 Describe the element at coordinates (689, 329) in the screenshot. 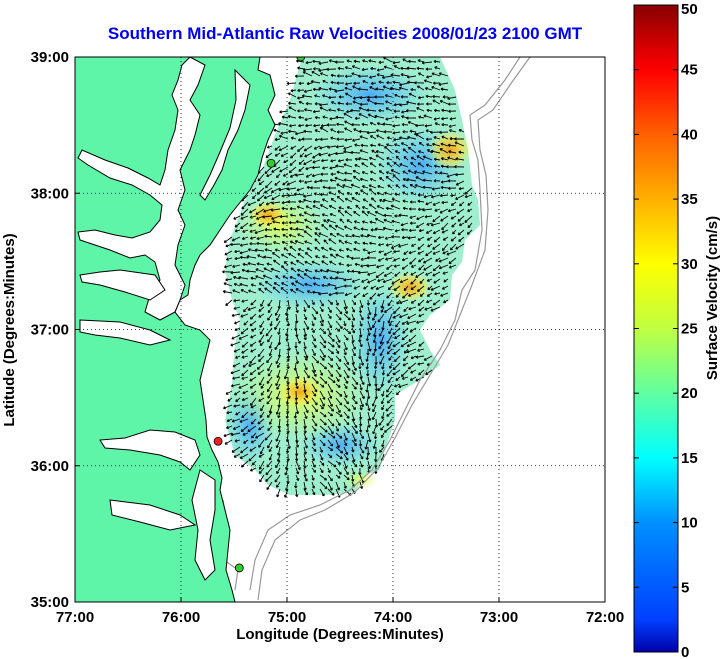

I see `colorbar-tick-label: 25` at that location.